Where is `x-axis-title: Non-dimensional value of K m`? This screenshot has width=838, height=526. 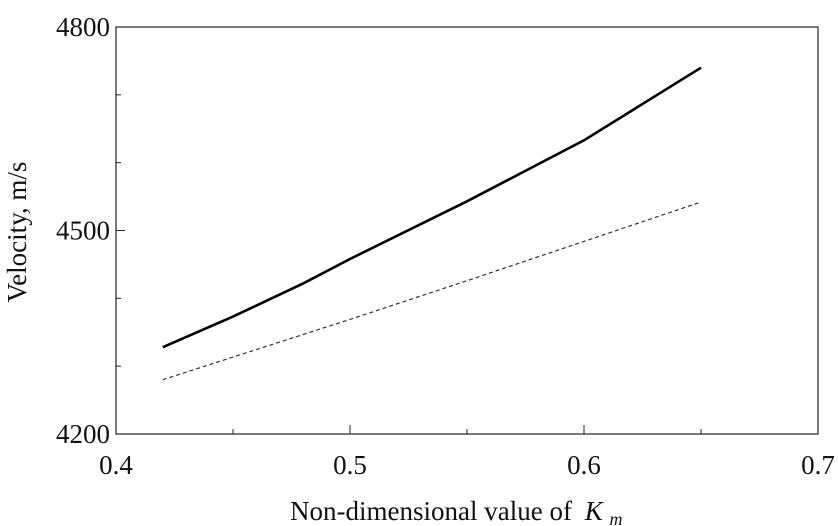 x-axis-title: Non-dimensional value of K m is located at coordinates (456, 511).